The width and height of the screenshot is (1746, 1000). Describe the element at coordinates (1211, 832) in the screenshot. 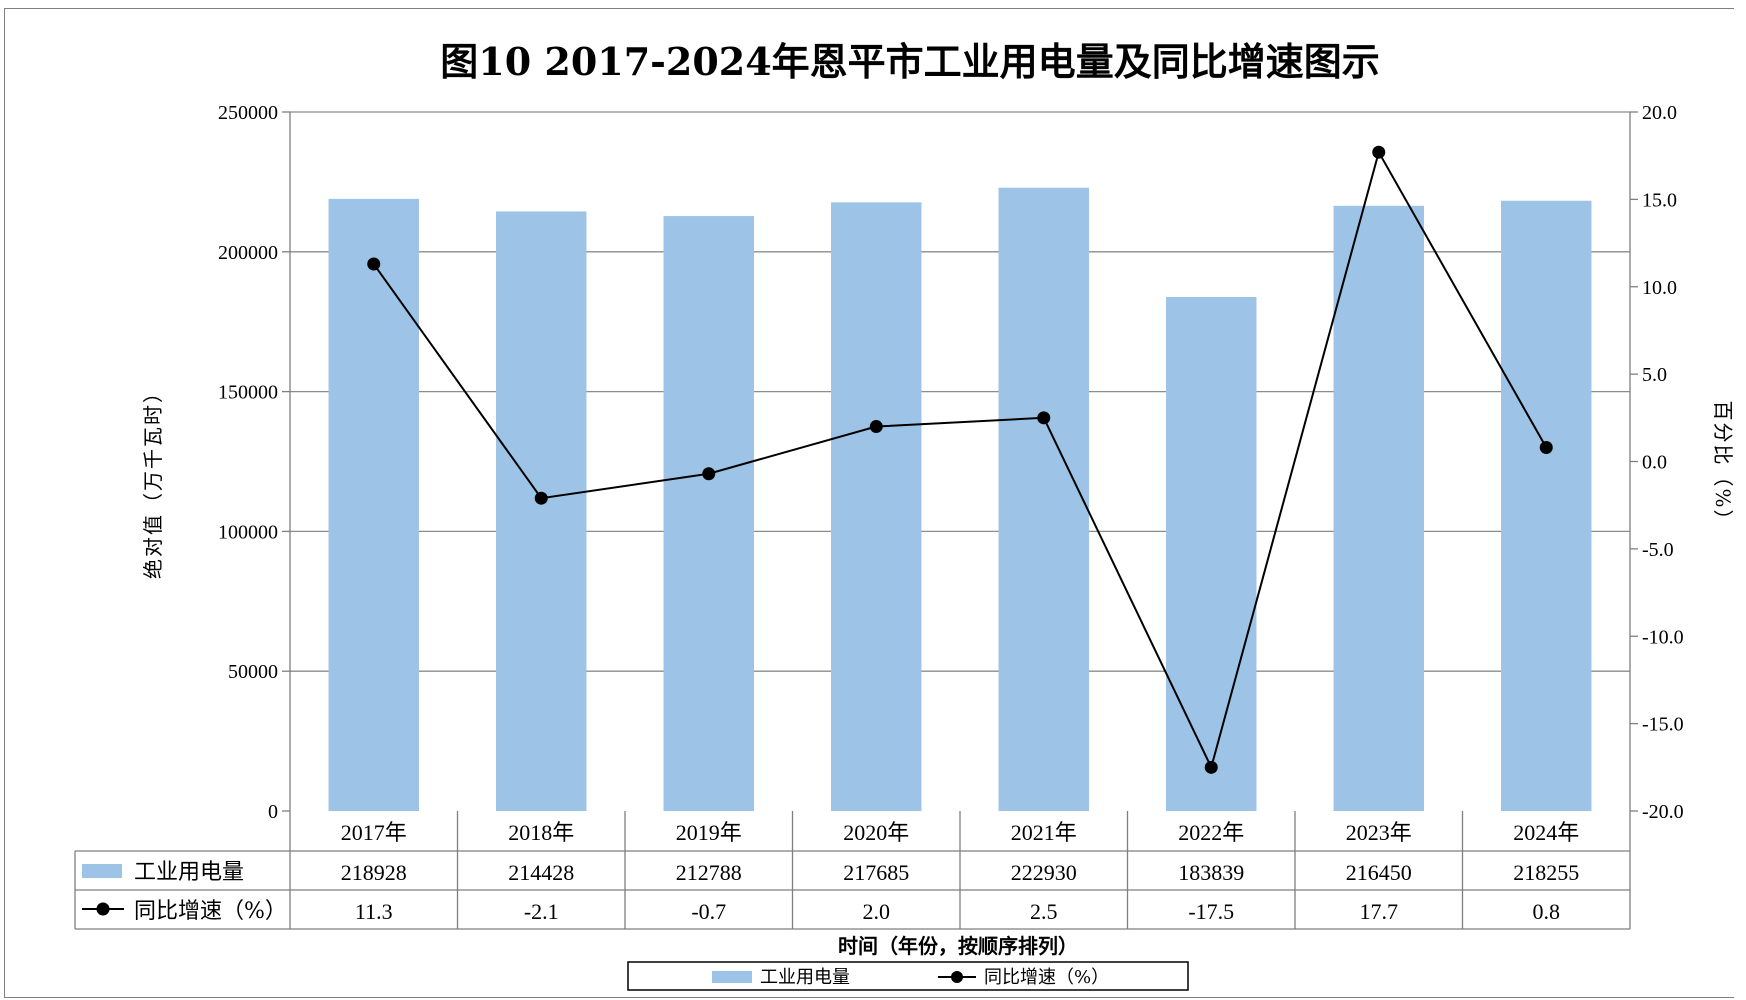

I see `x-tick-label: 2022年` at that location.